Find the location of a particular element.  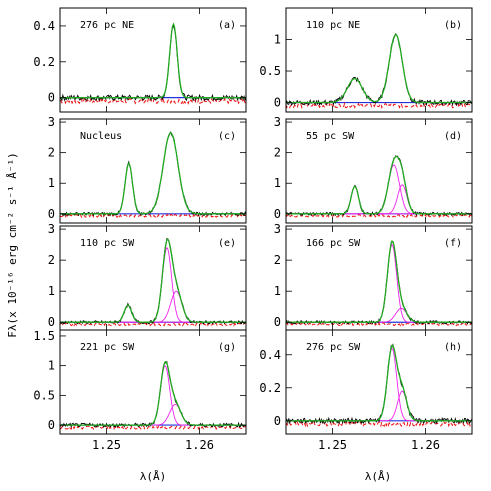

panel-region-label: 221 pc SW is located at coordinates (107, 347).